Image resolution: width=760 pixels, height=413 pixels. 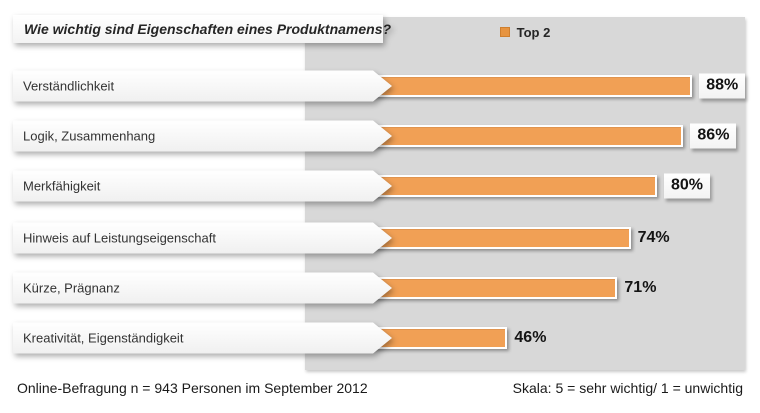 What do you see at coordinates (530, 337) in the screenshot?
I see `value-label: 46%` at bounding box center [530, 337].